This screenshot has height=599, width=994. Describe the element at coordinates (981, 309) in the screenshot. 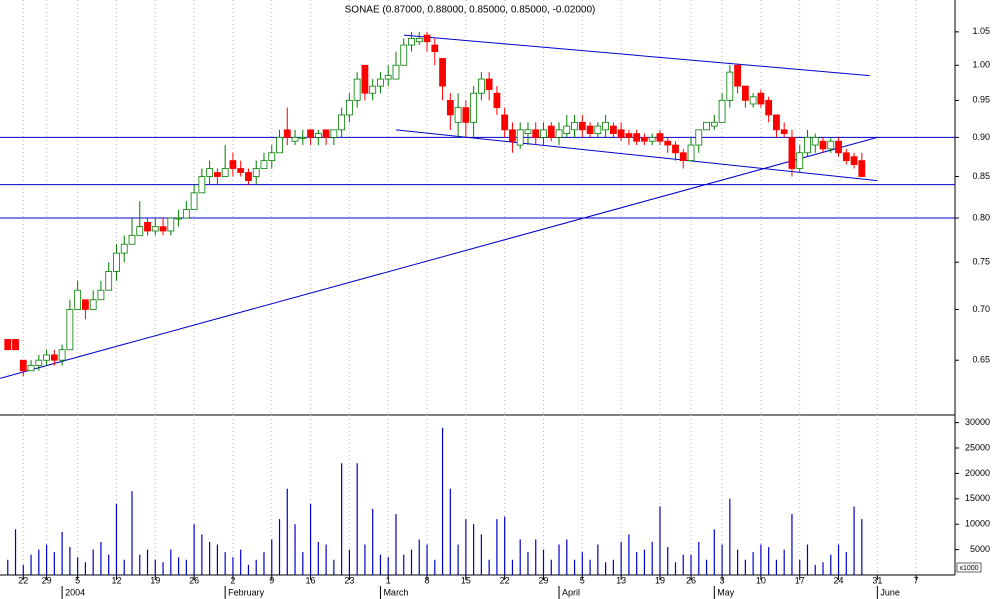

I see `y-tick-label: 0.70` at that location.